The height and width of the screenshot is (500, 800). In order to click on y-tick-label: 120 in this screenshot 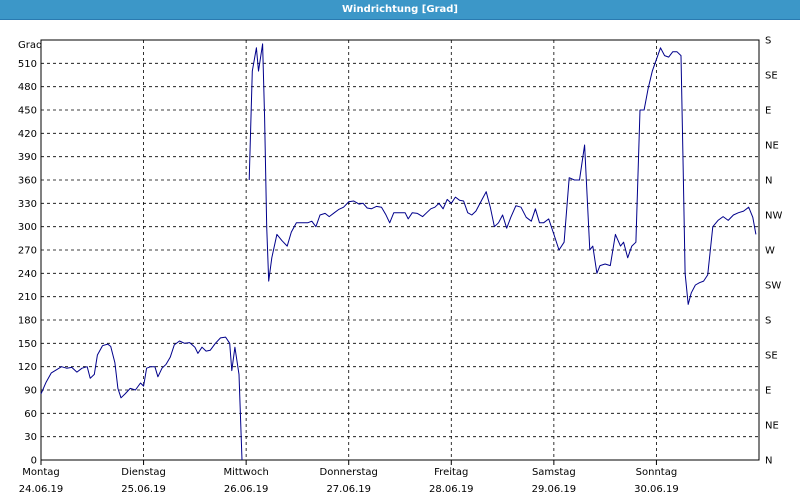, I will do `click(27, 367)`.